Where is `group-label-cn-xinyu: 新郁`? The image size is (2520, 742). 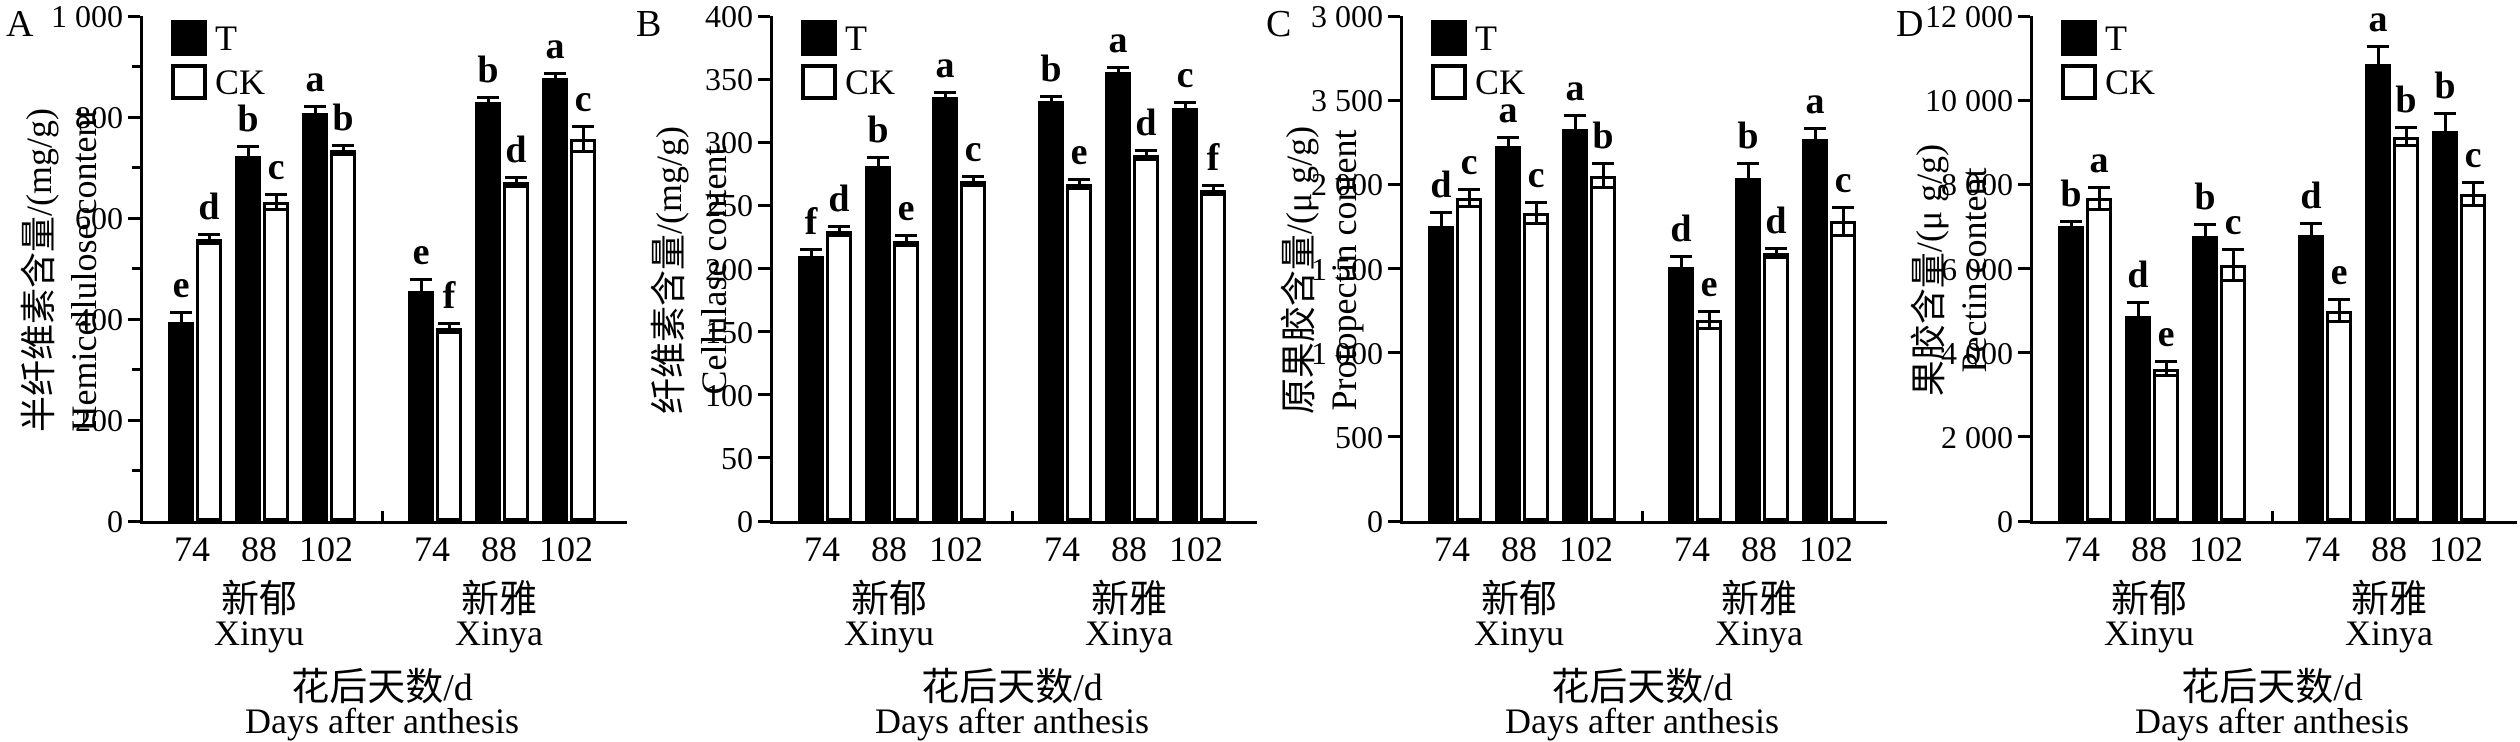
group-label-cn-xinyu: 新郁 is located at coordinates (889, 600).